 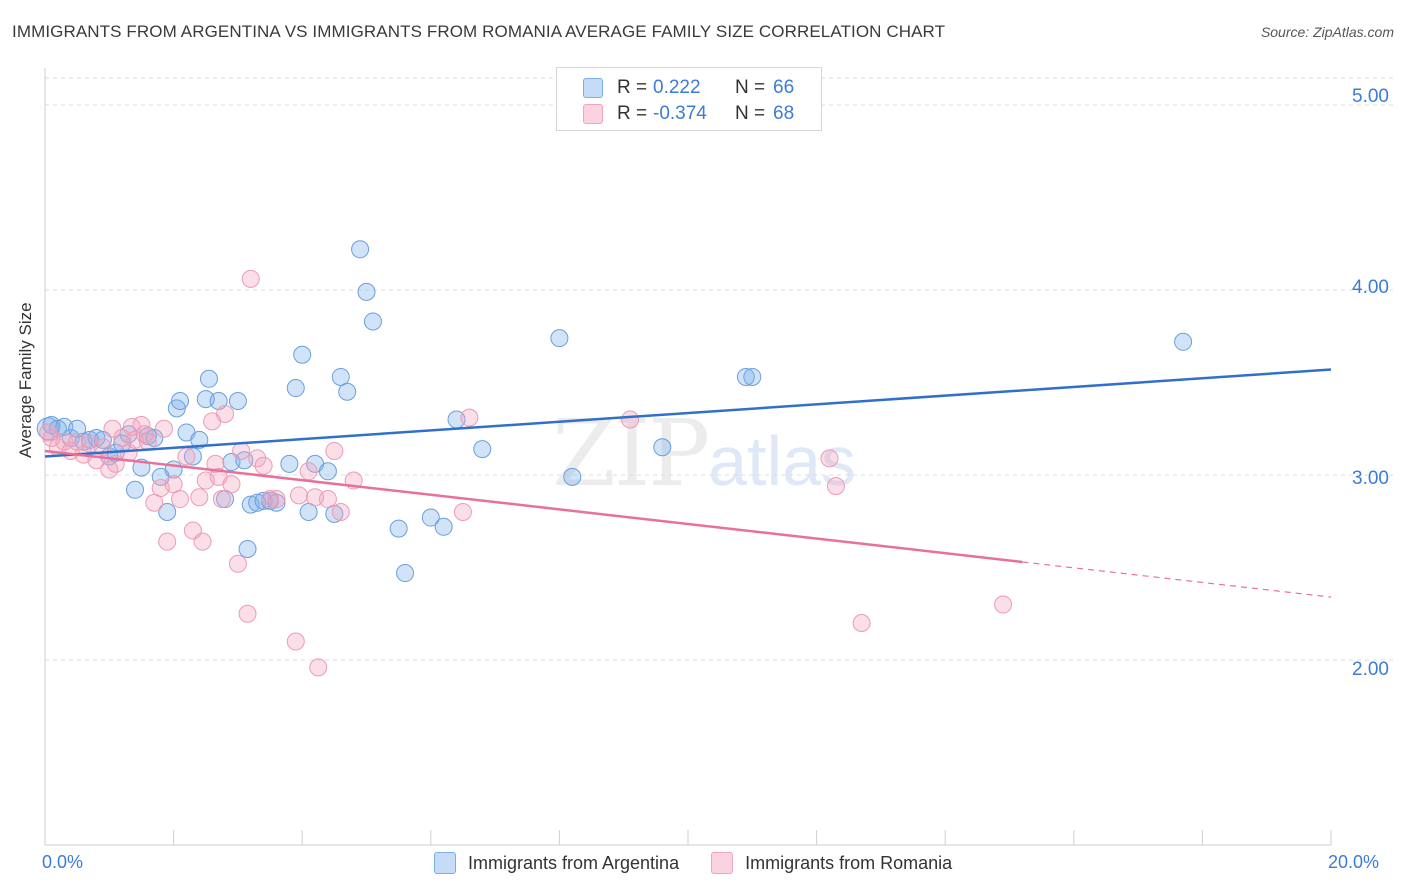 I want to click on x-tick-label-max: 20.0%, so click(x=1354, y=862).